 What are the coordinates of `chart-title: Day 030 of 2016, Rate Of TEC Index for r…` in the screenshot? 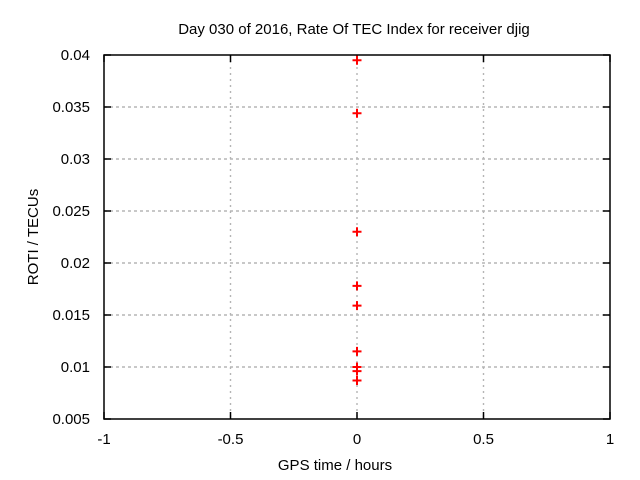 It's located at (354, 29).